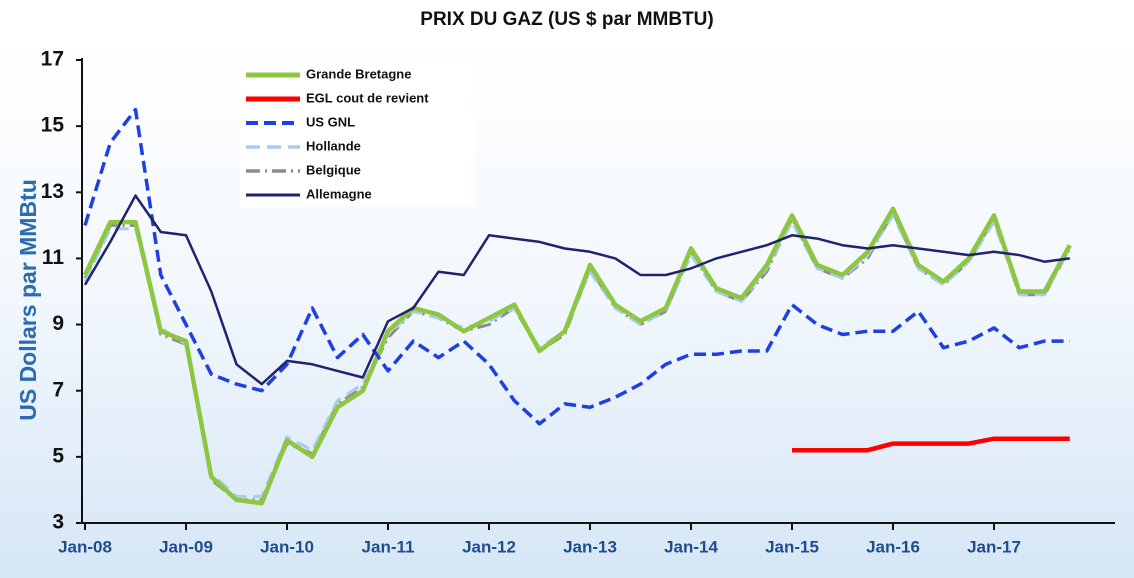 This screenshot has height=578, width=1134. What do you see at coordinates (52, 191) in the screenshot?
I see `y-tick-label: 13` at bounding box center [52, 191].